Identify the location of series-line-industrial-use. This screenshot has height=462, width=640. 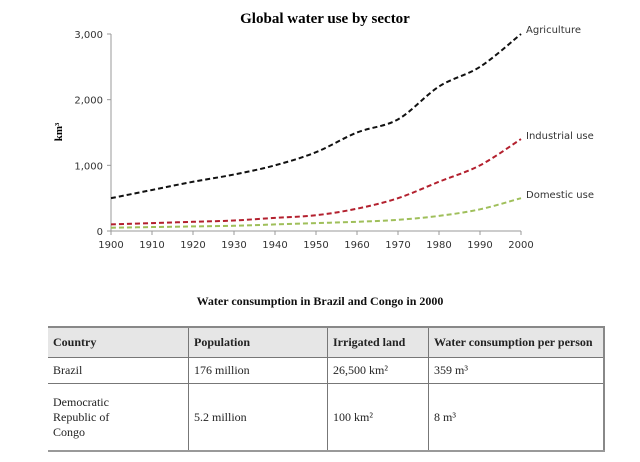
(316, 182).